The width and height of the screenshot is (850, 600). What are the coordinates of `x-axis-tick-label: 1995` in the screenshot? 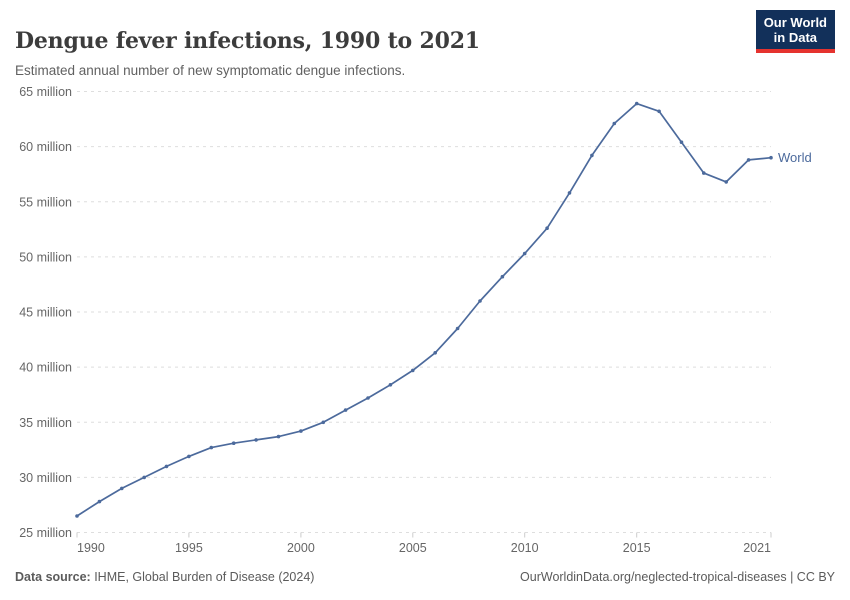 It's located at (189, 548).